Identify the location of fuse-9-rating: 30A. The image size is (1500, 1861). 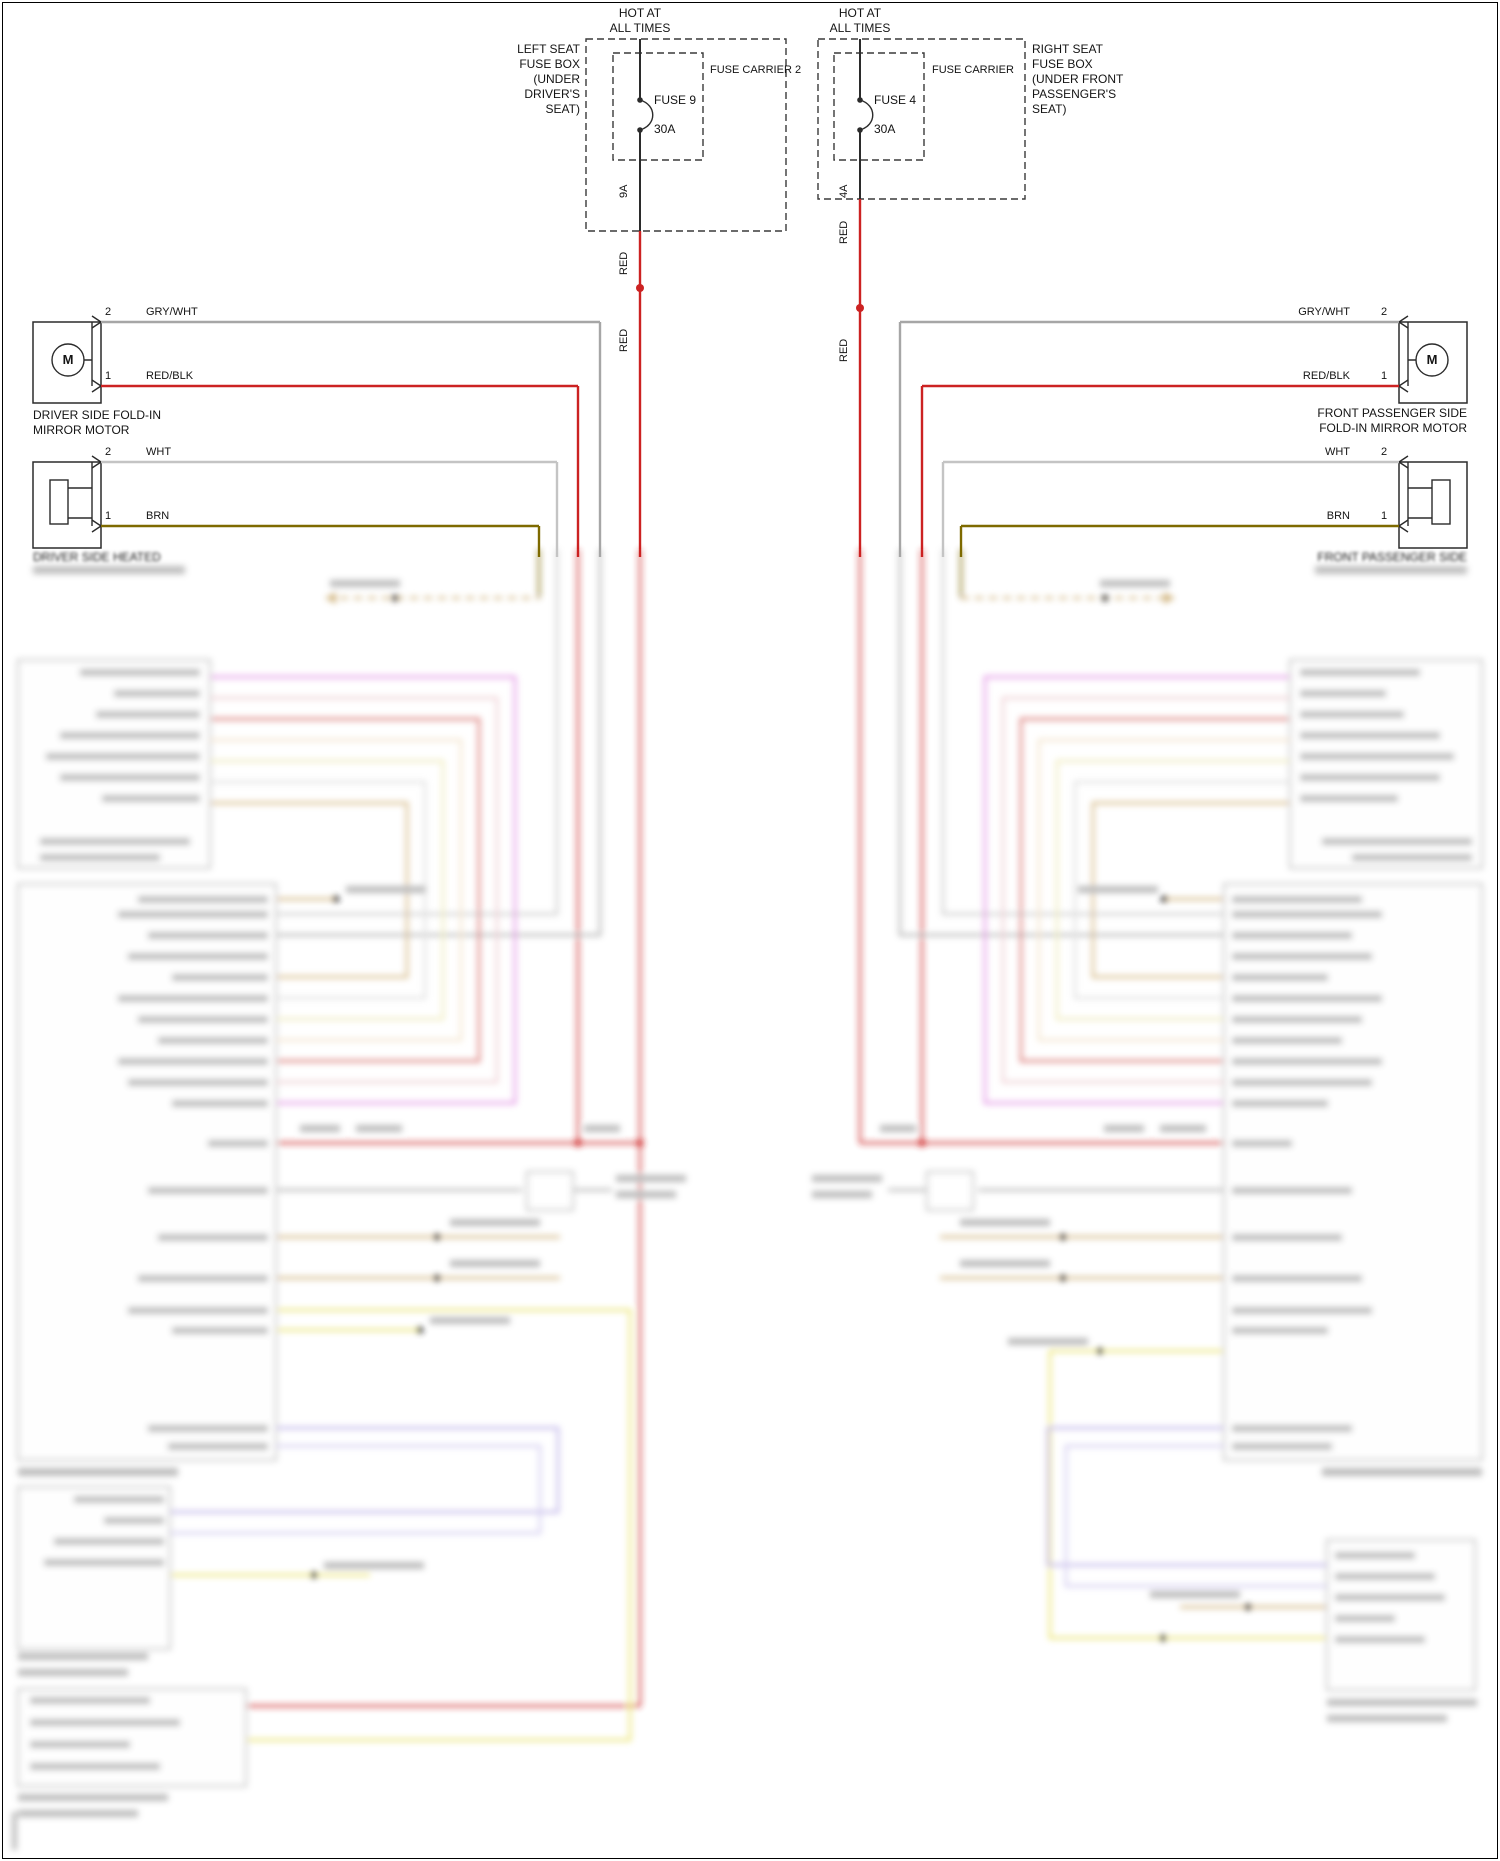
(665, 129).